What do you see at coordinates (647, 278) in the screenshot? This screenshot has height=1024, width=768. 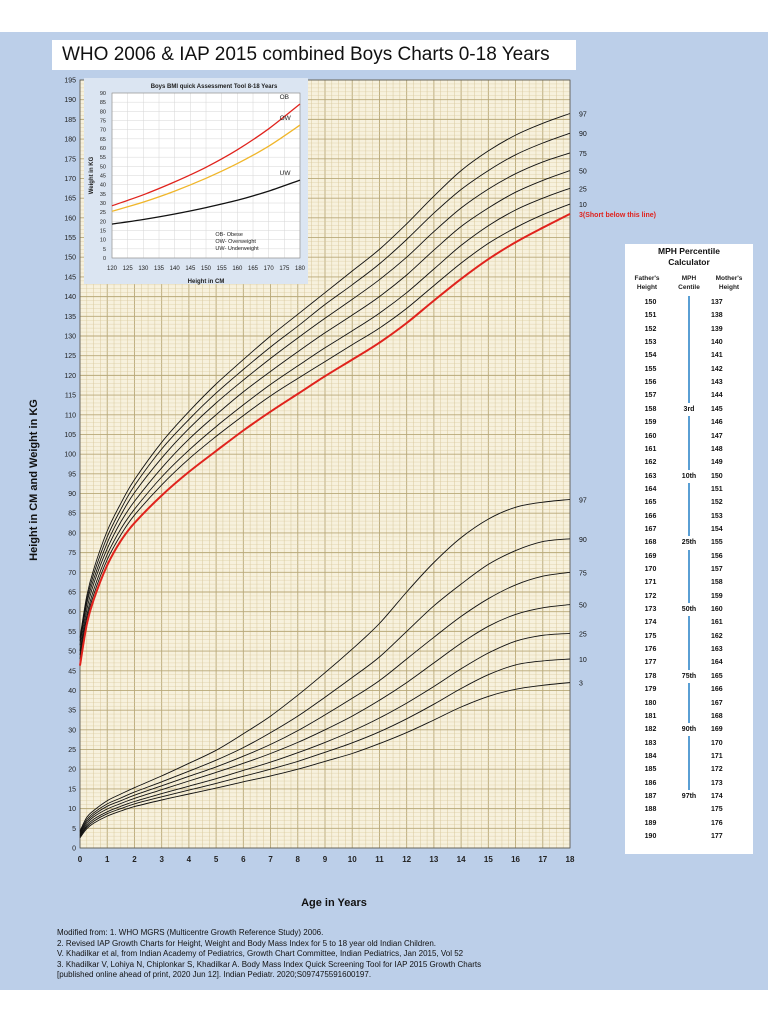 I see `father-header-line1: Father's` at bounding box center [647, 278].